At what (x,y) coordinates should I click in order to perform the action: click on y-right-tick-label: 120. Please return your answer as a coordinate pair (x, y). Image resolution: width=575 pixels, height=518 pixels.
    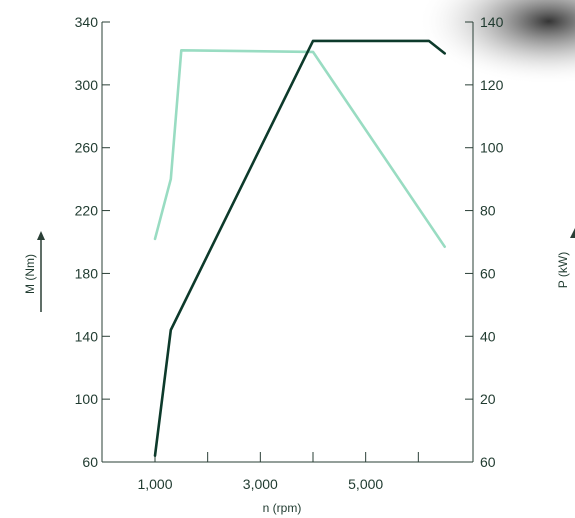
    Looking at the image, I should click on (492, 85).